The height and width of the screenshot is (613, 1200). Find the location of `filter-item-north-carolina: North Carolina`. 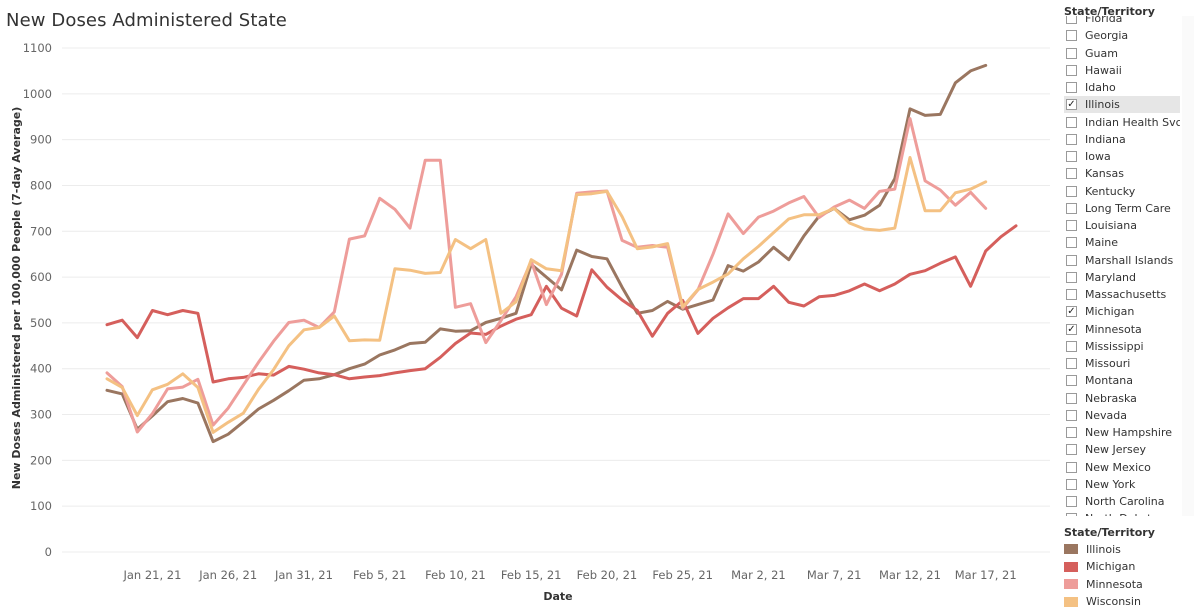

filter-item-north-carolina: North Carolina is located at coordinates (1122, 501).